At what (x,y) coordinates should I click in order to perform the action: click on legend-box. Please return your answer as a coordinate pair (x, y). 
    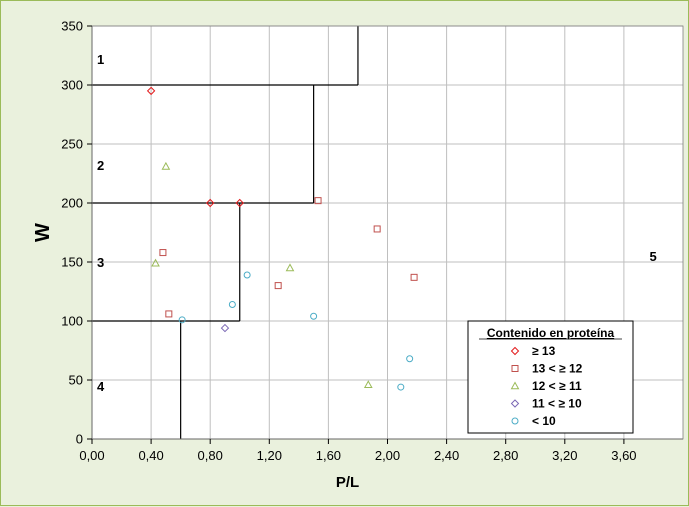
    Looking at the image, I should click on (550, 377).